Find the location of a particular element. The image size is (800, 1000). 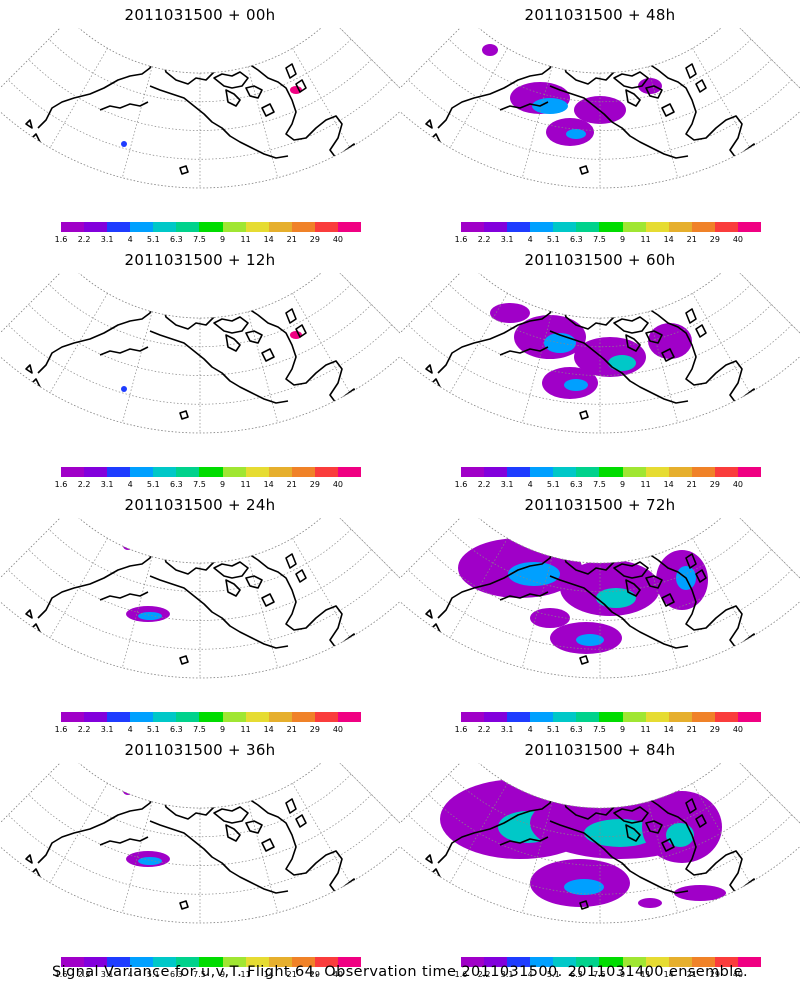

colorbar-tick-label: 4 is located at coordinates (130, 484).